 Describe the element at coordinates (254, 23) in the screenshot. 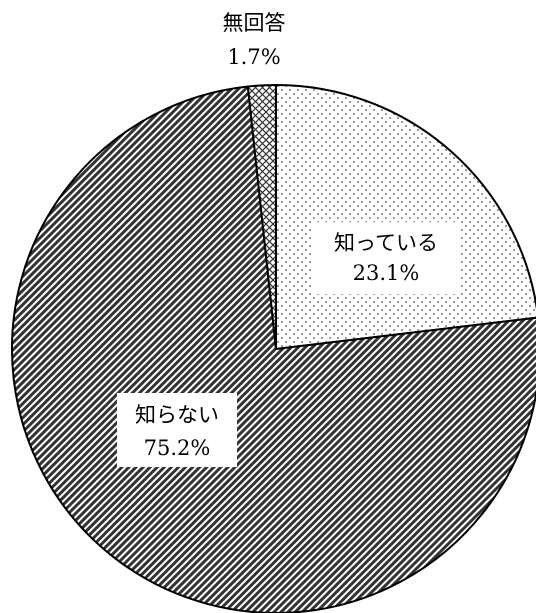

I see `slice-label-text: 無回答` at that location.